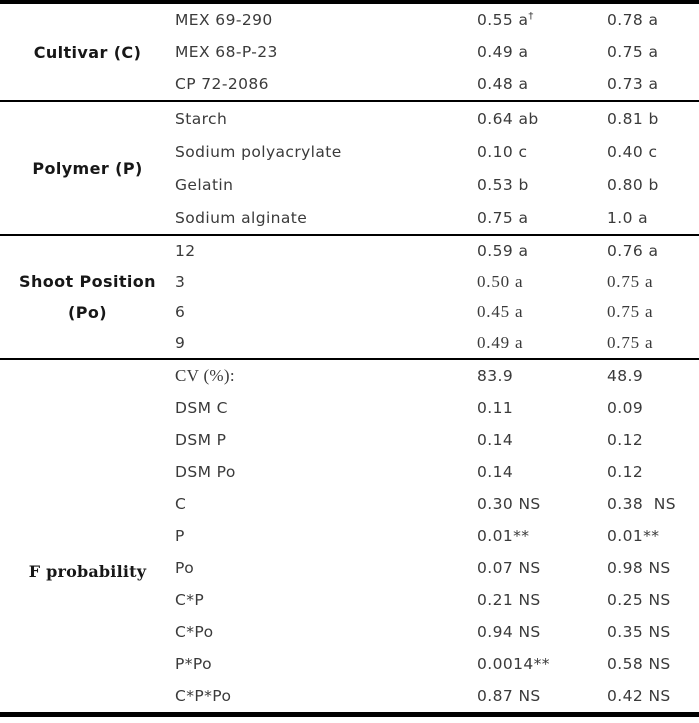  I want to click on row-value-col1: 0.21 NS, so click(509, 600).